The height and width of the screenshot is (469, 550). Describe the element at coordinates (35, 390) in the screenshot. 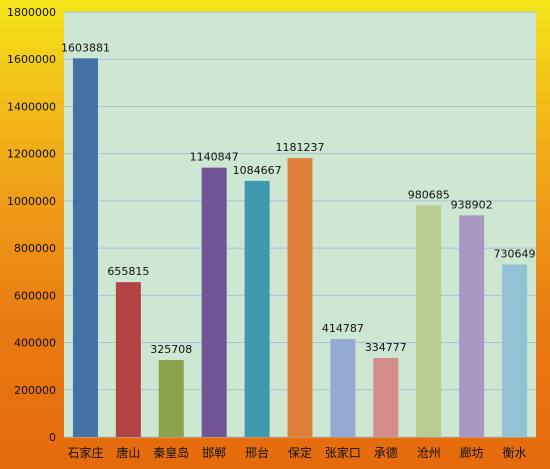

I see `y-tick-label: 200000` at that location.